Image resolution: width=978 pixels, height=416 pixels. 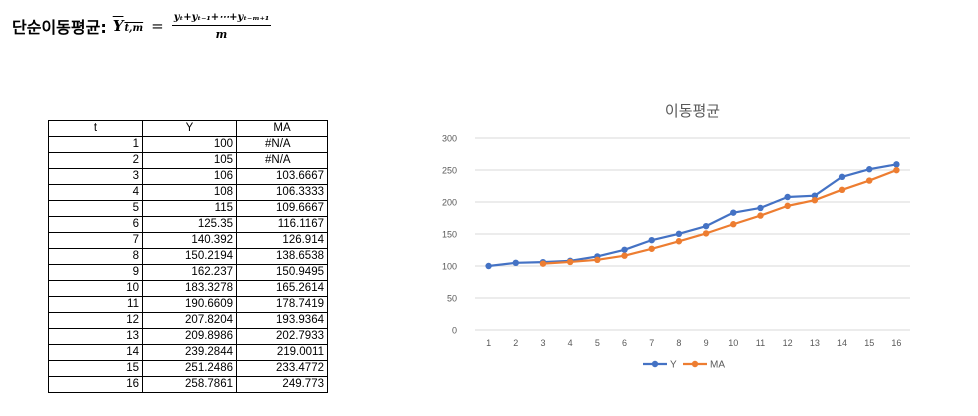 I want to click on x-tick-label: 8, so click(x=678, y=343).